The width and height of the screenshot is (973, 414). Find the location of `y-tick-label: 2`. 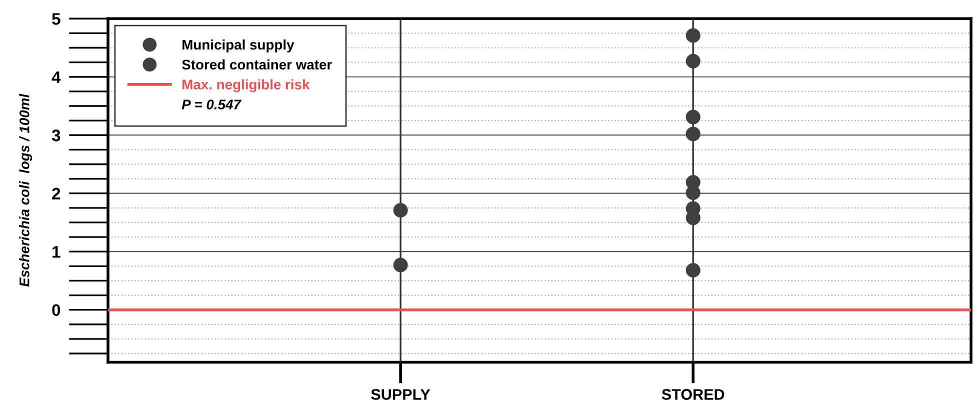

y-tick-label: 2 is located at coordinates (56, 194).